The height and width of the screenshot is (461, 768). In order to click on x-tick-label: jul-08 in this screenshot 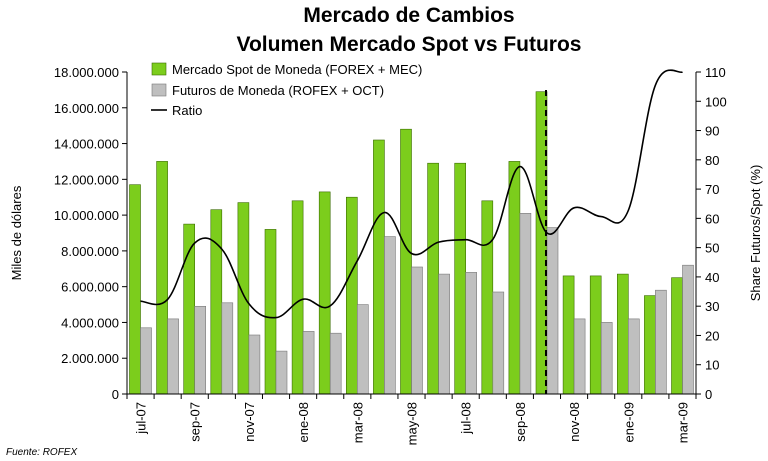, I will do `click(466, 418)`.